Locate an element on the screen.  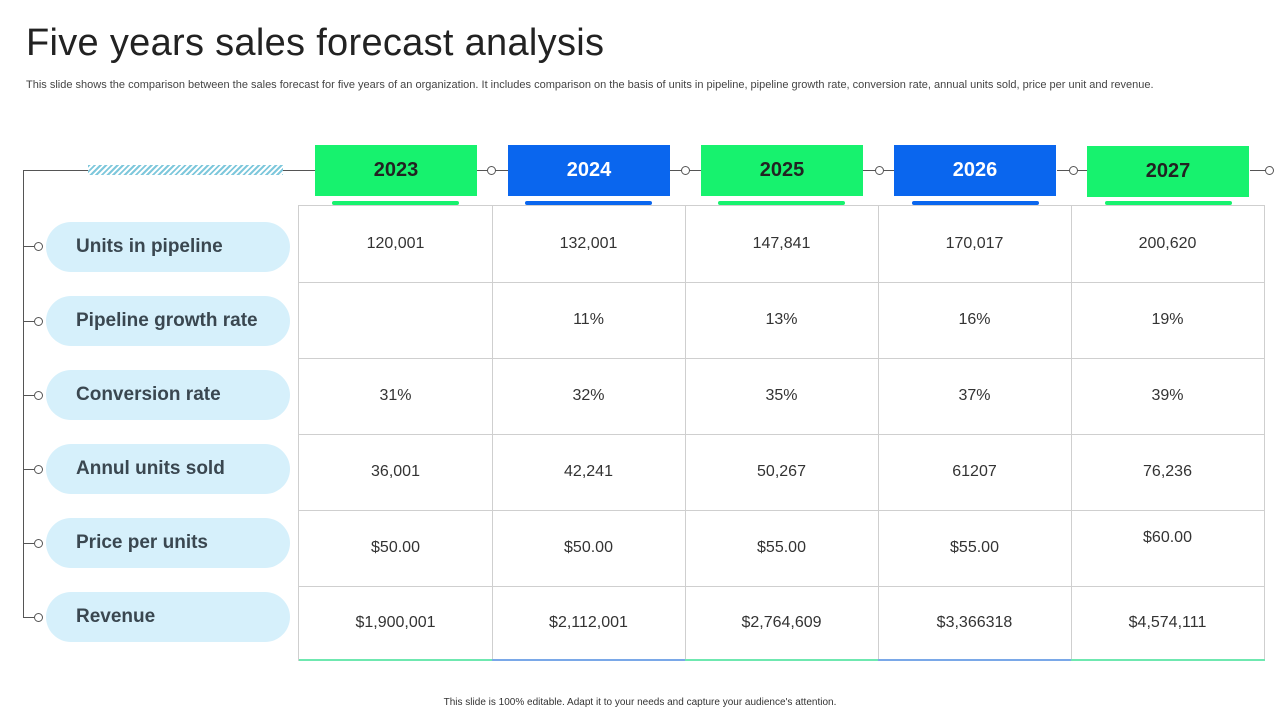
row-label-pipeline-growth-rate: Pipeline growth rate is located at coordinates (168, 321).